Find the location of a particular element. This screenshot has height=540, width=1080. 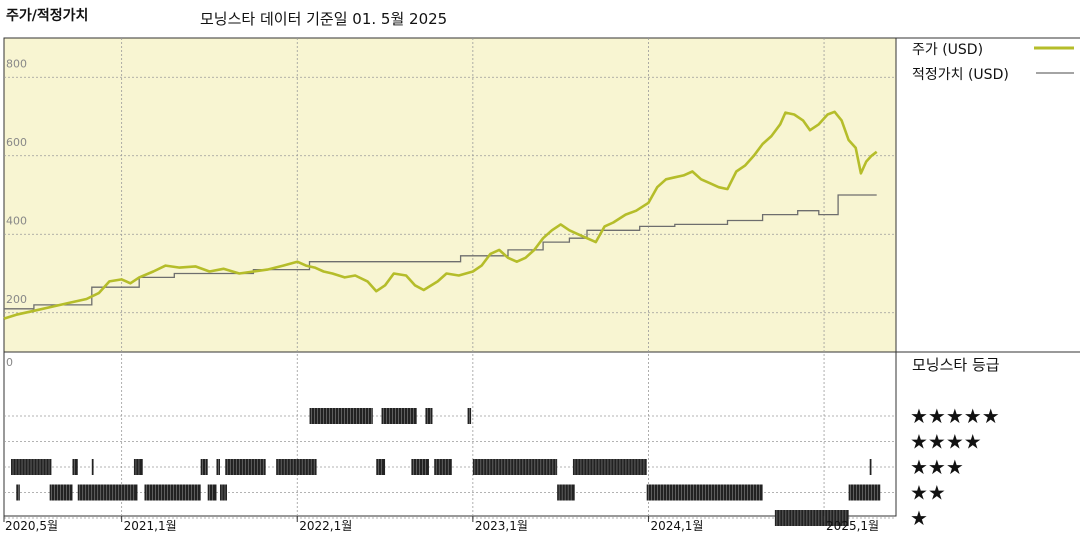

y-tick-label: 800 is located at coordinates (16, 63).